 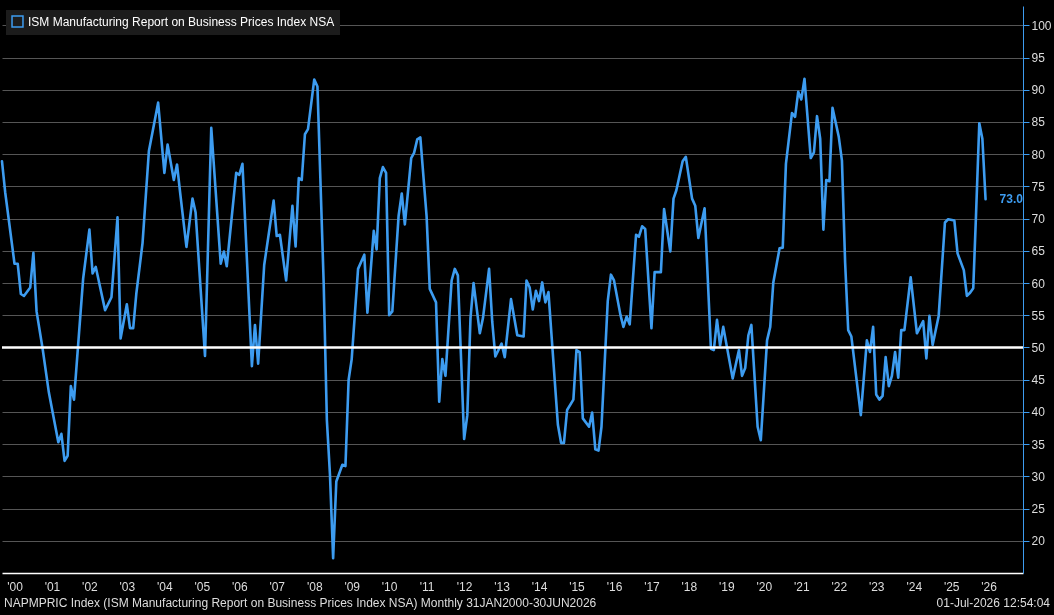 What do you see at coordinates (989, 586) in the screenshot?
I see `x-tick-label: '26` at bounding box center [989, 586].